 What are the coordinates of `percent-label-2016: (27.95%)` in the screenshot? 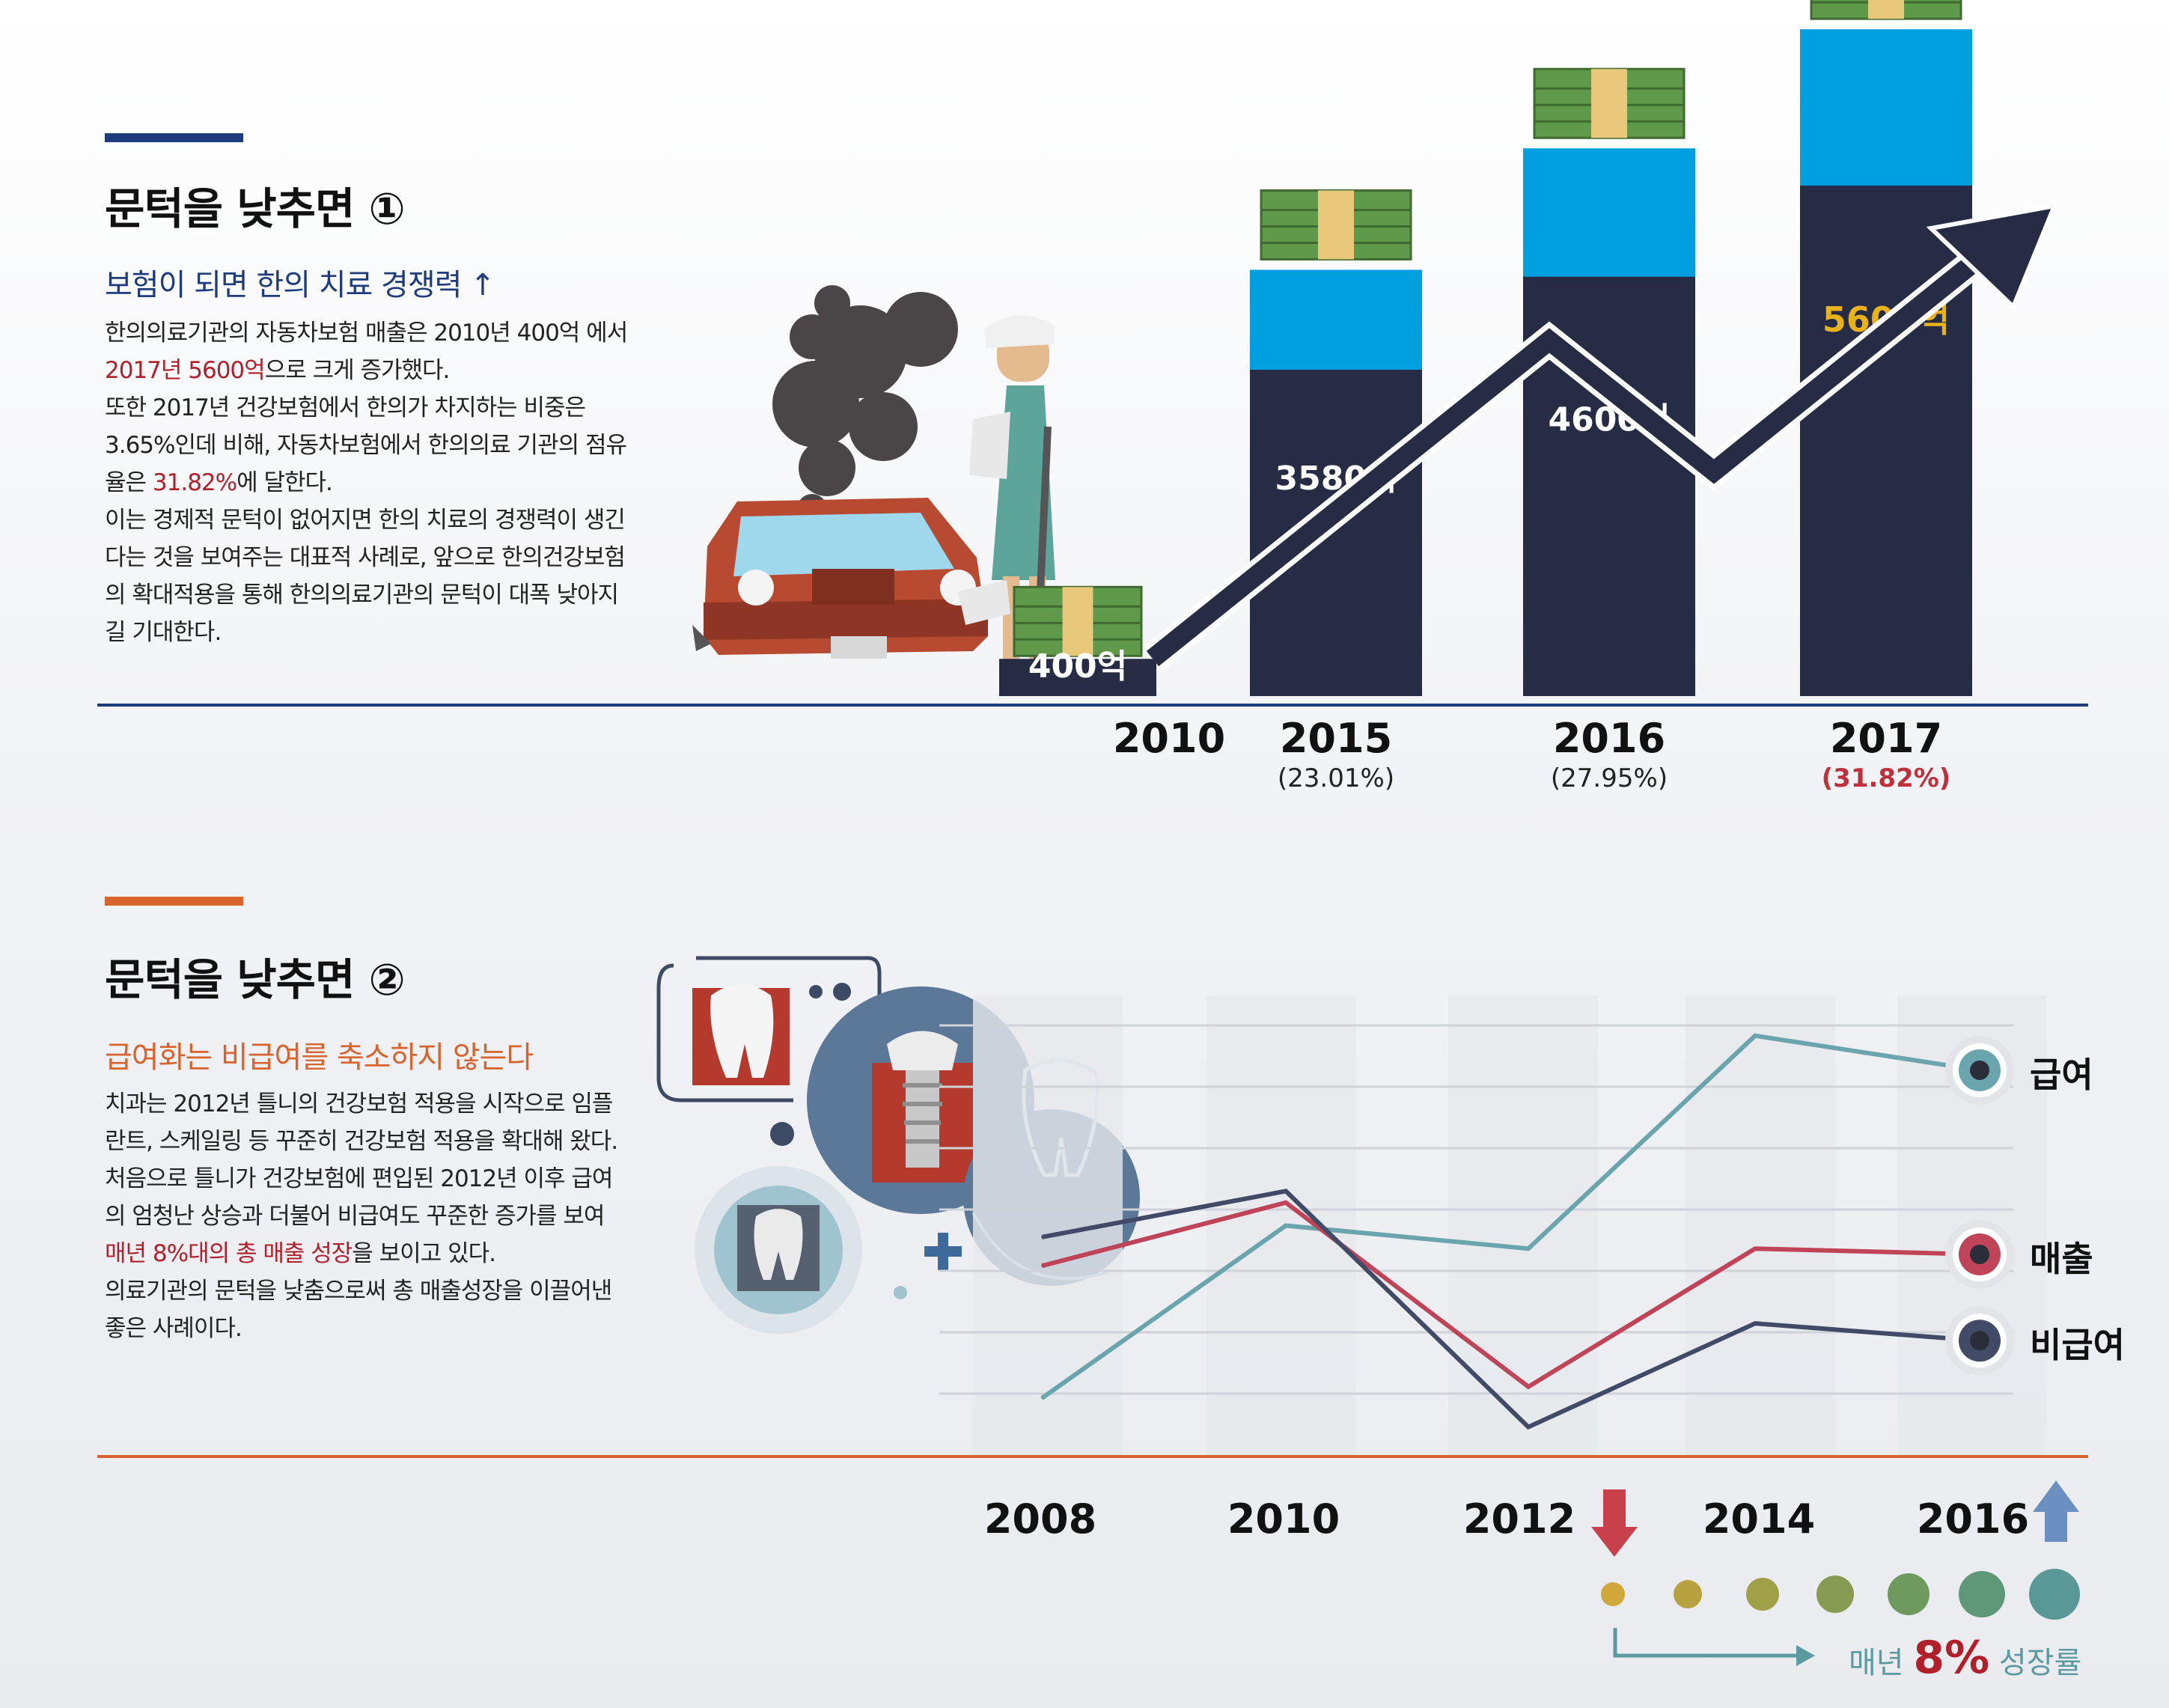 It's located at (1609, 778).